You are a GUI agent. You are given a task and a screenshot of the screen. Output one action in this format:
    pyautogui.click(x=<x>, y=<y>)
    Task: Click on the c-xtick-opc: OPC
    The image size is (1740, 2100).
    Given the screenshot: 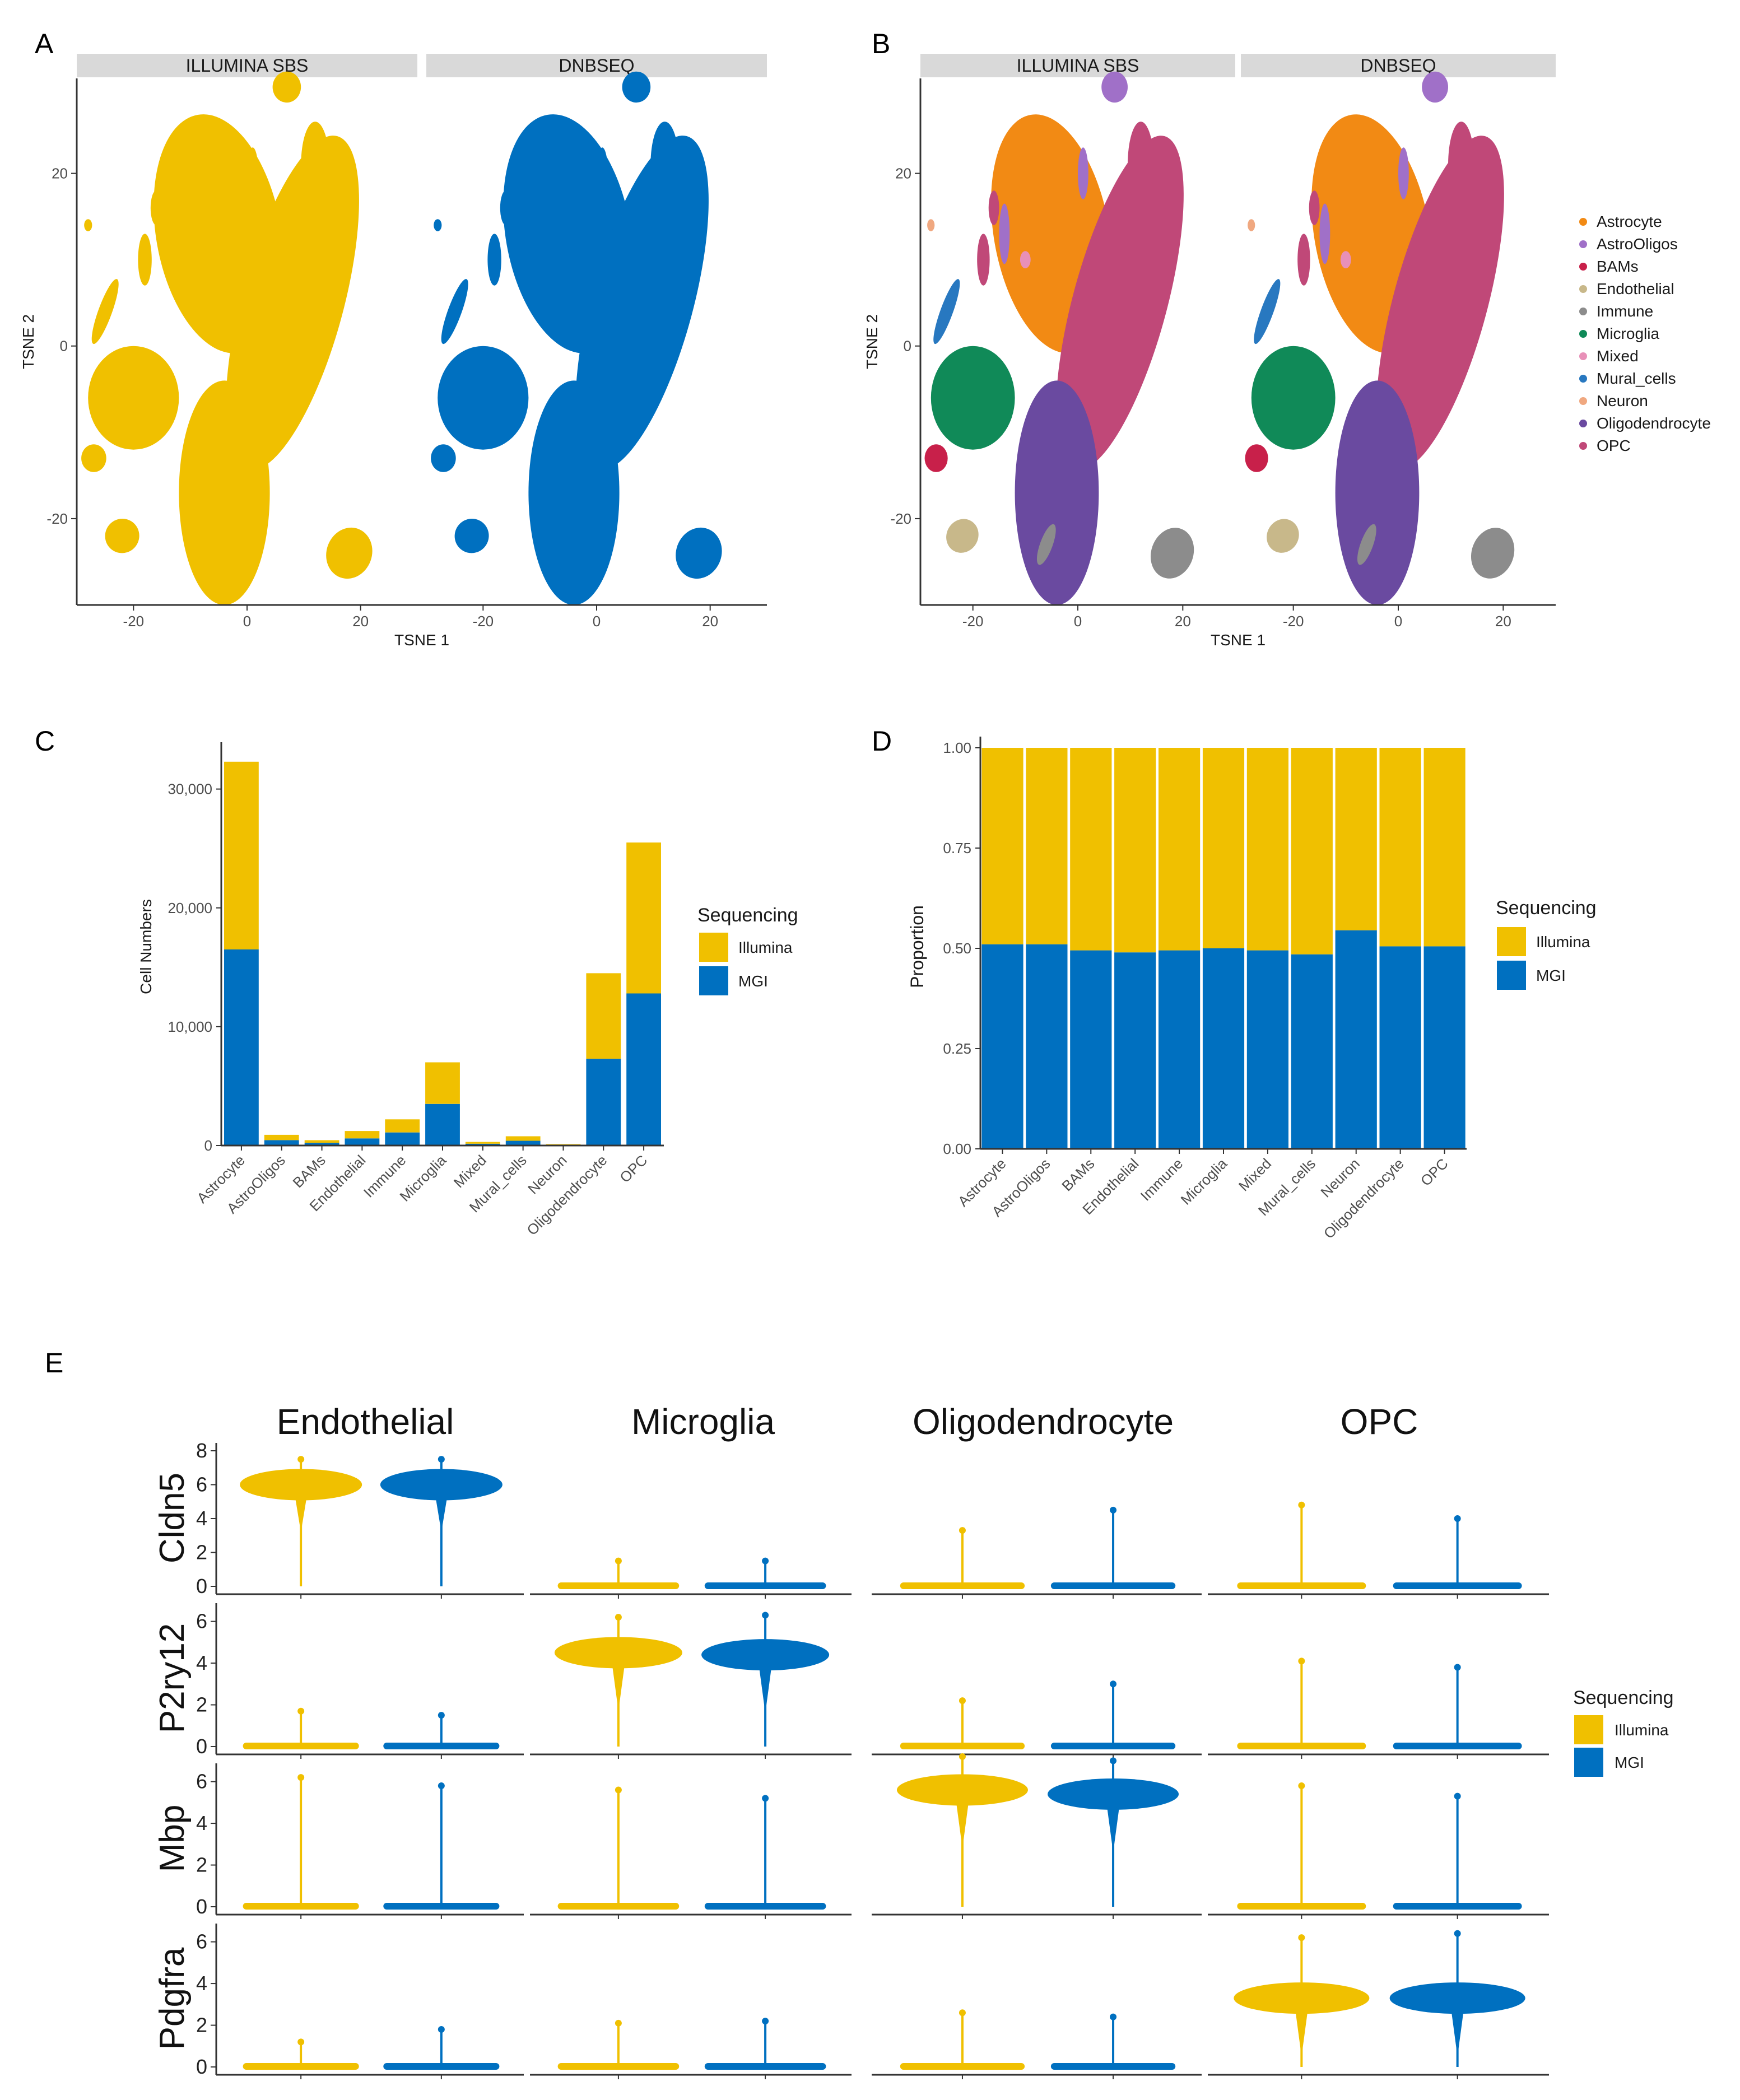 What is the action you would take?
    pyautogui.click(x=633, y=1169)
    